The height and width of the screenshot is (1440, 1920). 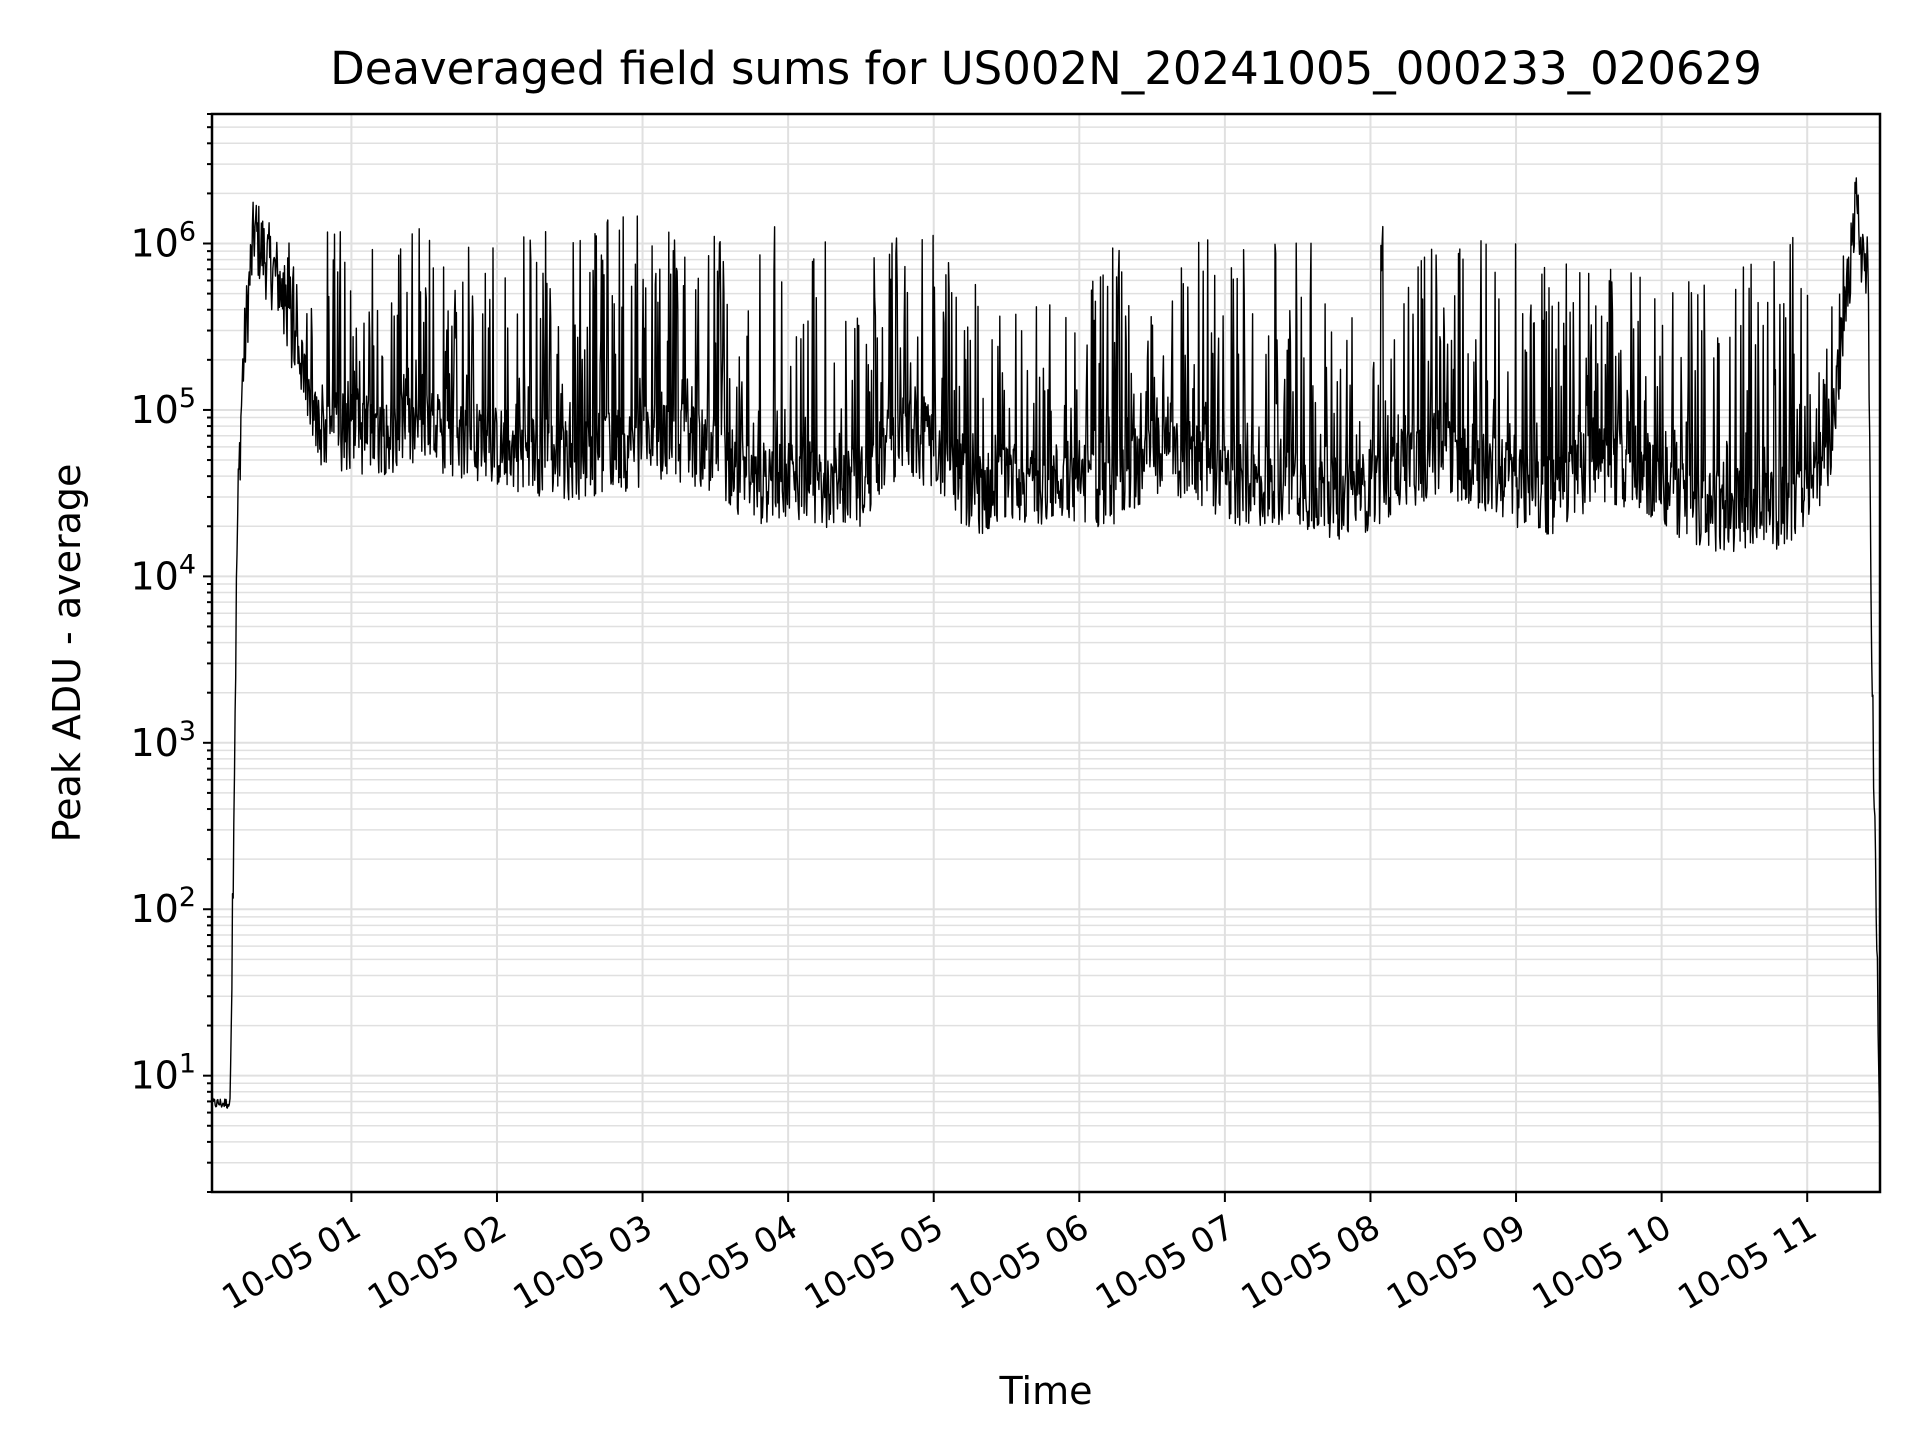 What do you see at coordinates (163, 407) in the screenshot?
I see `y-tick-label: 105` at bounding box center [163, 407].